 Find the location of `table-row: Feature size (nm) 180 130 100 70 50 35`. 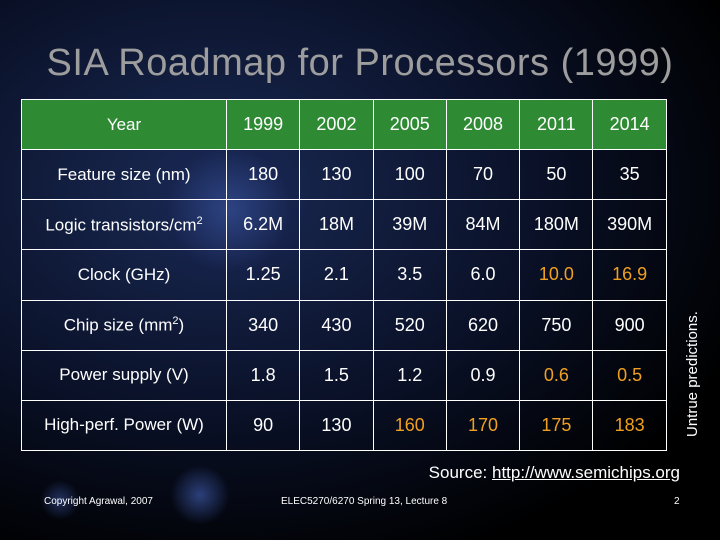

table-row: Feature size (nm) 180 130 100 70 50 35 is located at coordinates (344, 175).